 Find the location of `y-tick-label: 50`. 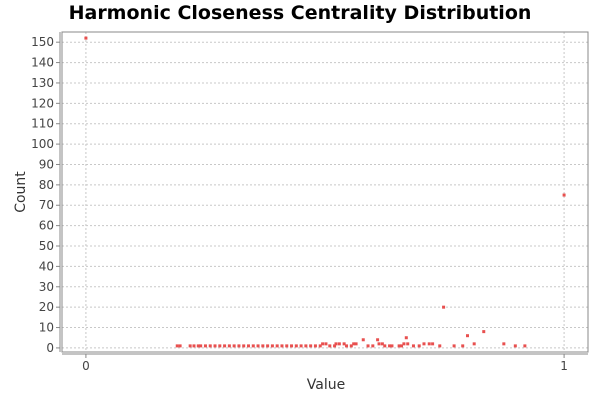

y-tick-label: 50 is located at coordinates (46, 246).